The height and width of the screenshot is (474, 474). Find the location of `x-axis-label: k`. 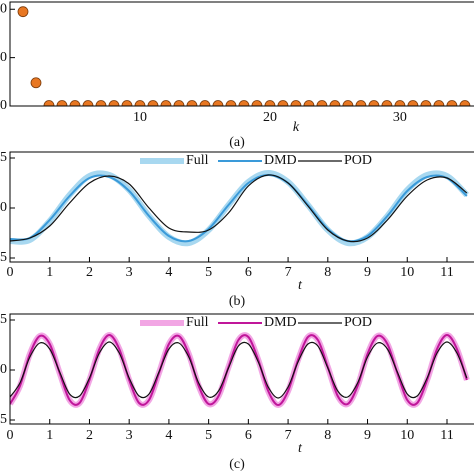

x-axis-label: k is located at coordinates (296, 127).